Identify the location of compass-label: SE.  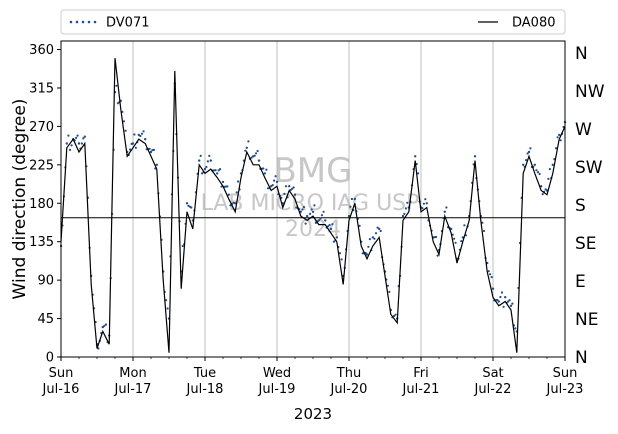
(586, 244).